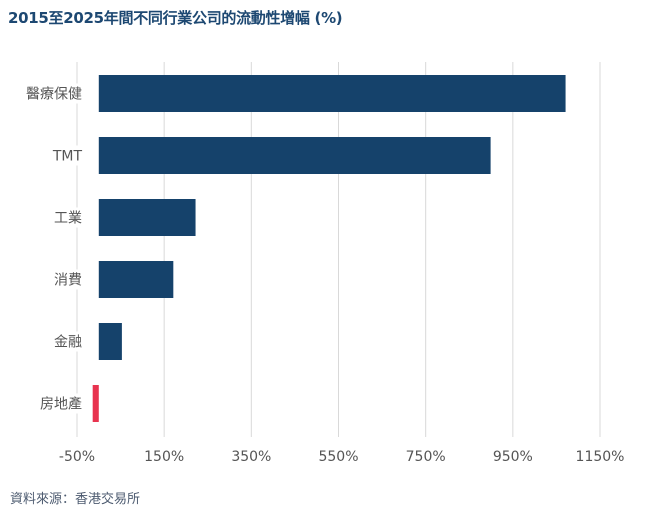 The height and width of the screenshot is (515, 650). I want to click on x-tick-label: 550%, so click(338, 457).